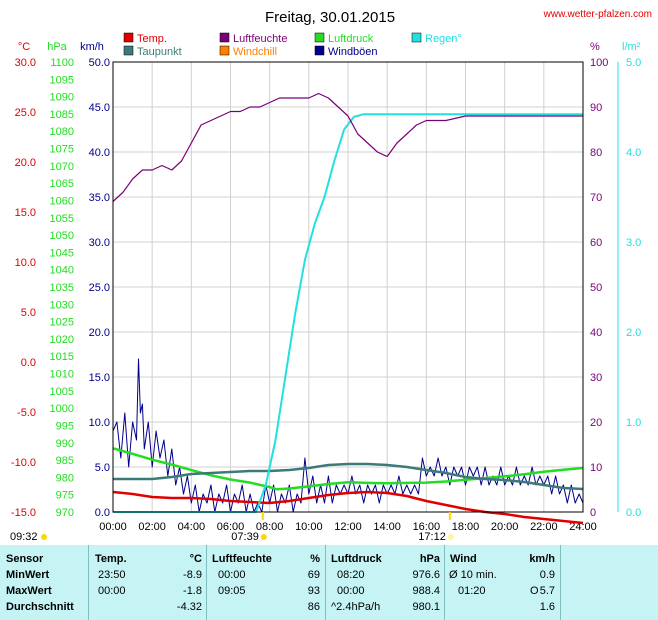 The image size is (658, 620). What do you see at coordinates (112, 591) in the screenshot?
I see `temp-time: 00:00` at bounding box center [112, 591].